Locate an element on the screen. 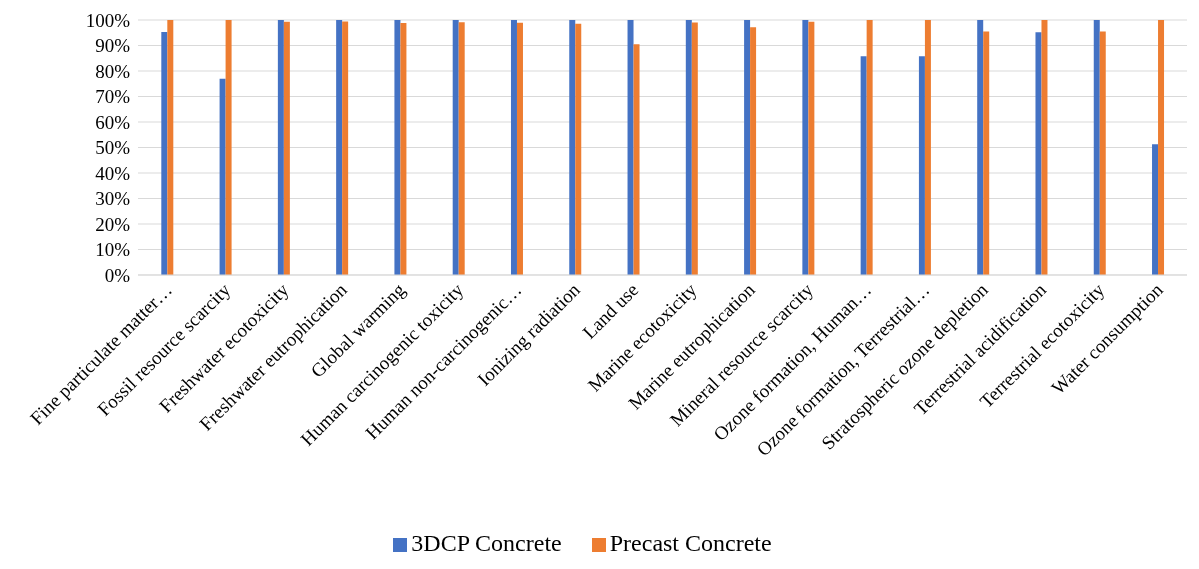 This screenshot has width=1199, height=569. legend-label: 3DCP Concrete is located at coordinates (486, 543).